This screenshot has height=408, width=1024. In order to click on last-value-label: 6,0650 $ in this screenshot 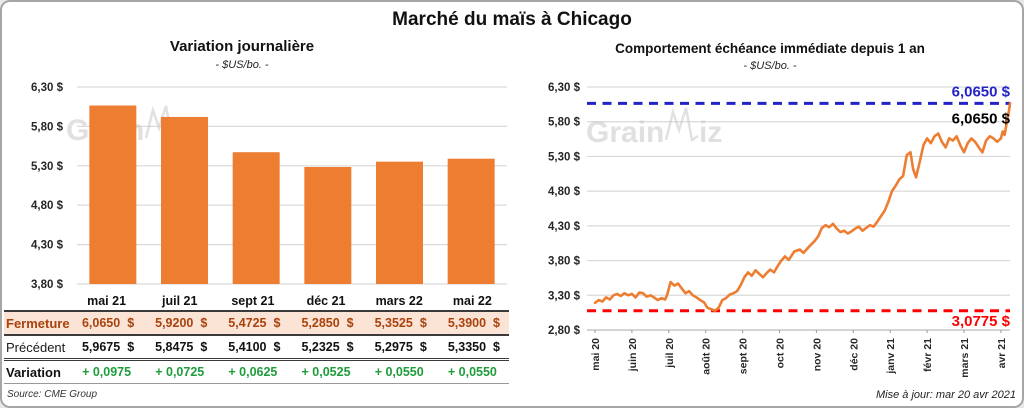, I will do `click(981, 118)`.